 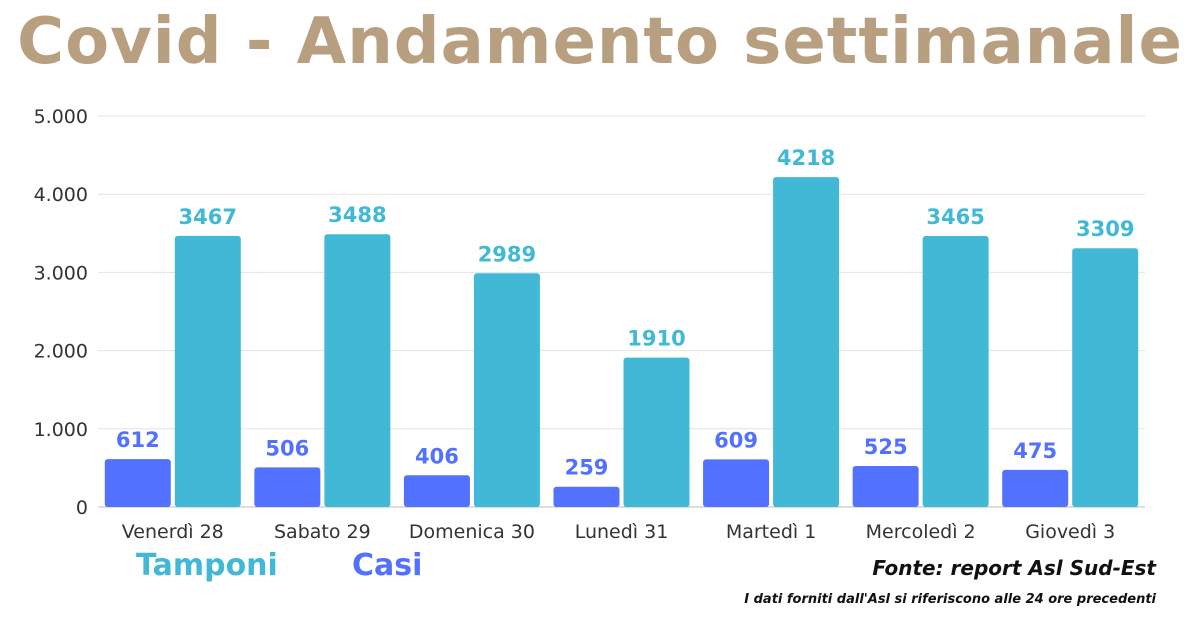 I want to click on source-credit: Fonte: report Asl Sud-Est, so click(x=1014, y=568).